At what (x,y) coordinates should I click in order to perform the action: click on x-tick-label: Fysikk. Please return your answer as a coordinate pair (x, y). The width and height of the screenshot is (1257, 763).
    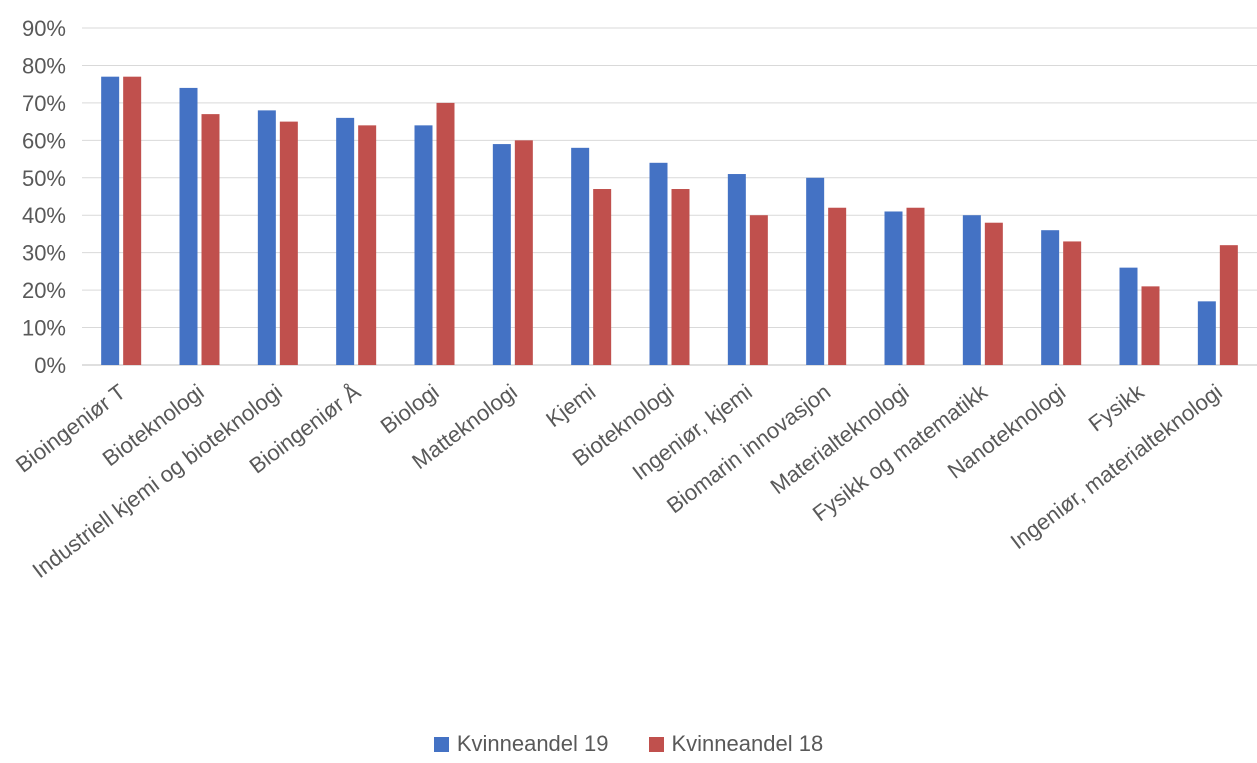
    Looking at the image, I should click on (1117, 407).